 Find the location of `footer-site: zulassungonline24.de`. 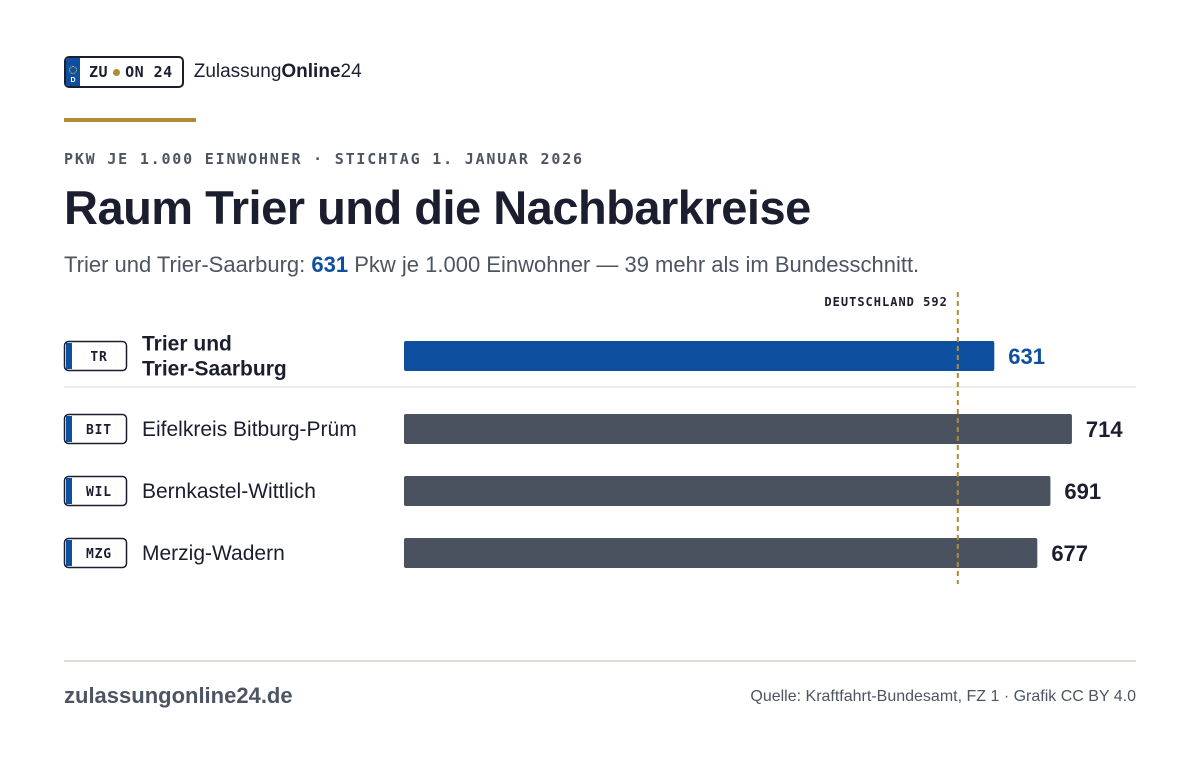

footer-site: zulassungonline24.de is located at coordinates (178, 695).